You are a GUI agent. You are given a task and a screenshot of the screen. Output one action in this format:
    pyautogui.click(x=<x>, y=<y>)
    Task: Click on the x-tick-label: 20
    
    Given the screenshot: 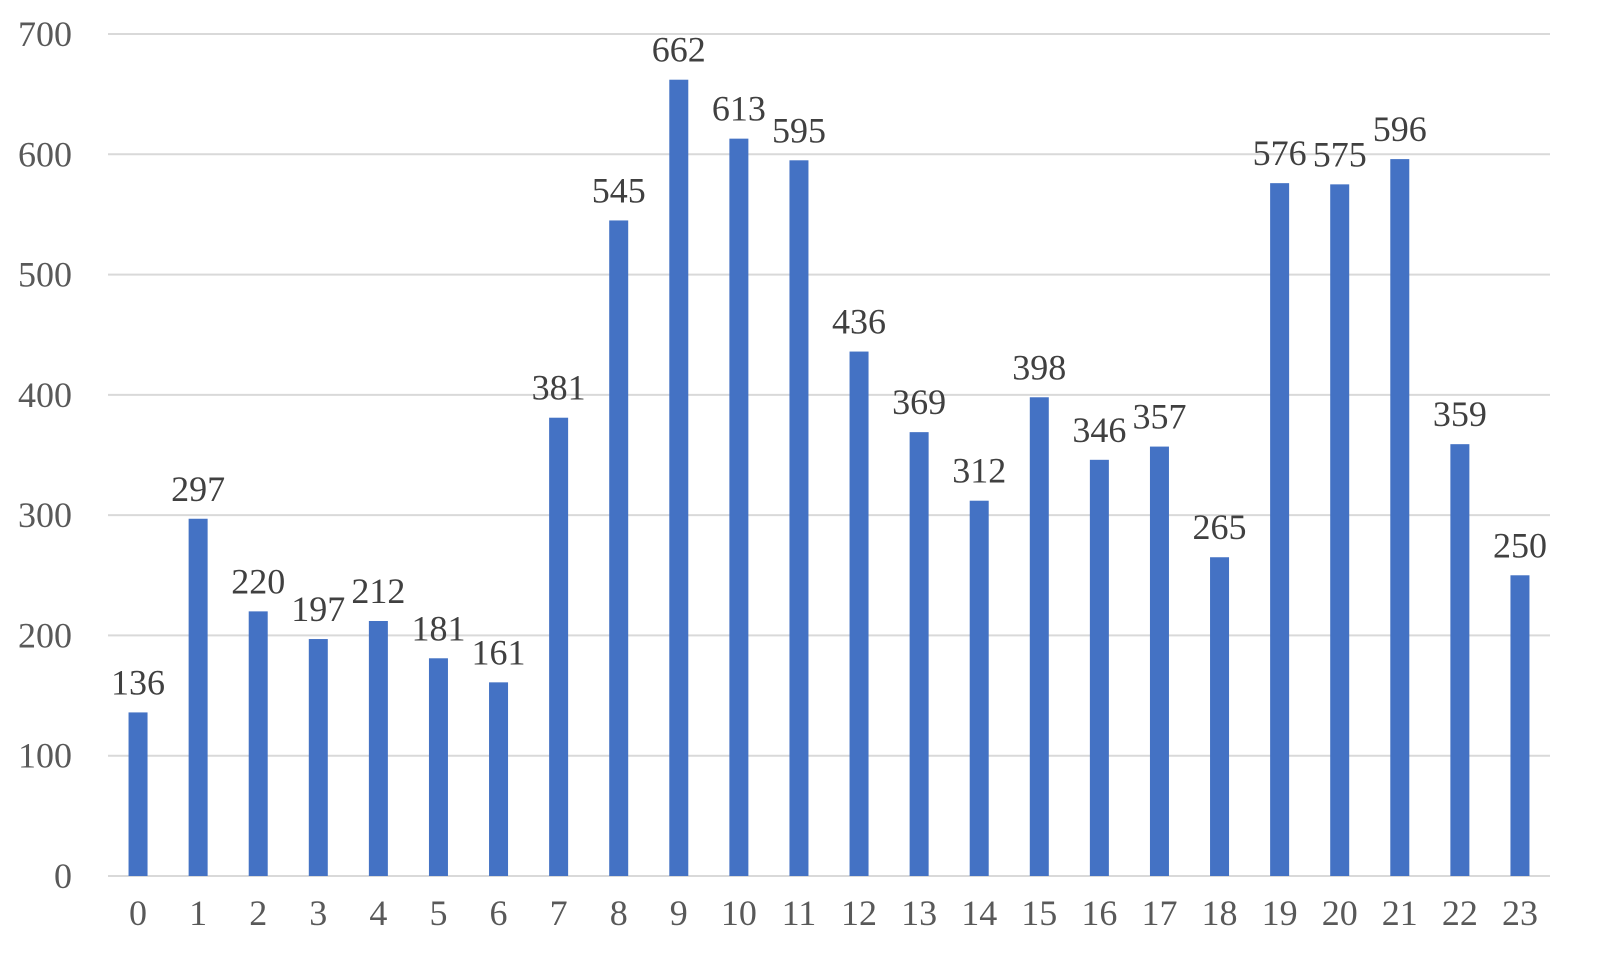 What is the action you would take?
    pyautogui.click(x=1340, y=913)
    